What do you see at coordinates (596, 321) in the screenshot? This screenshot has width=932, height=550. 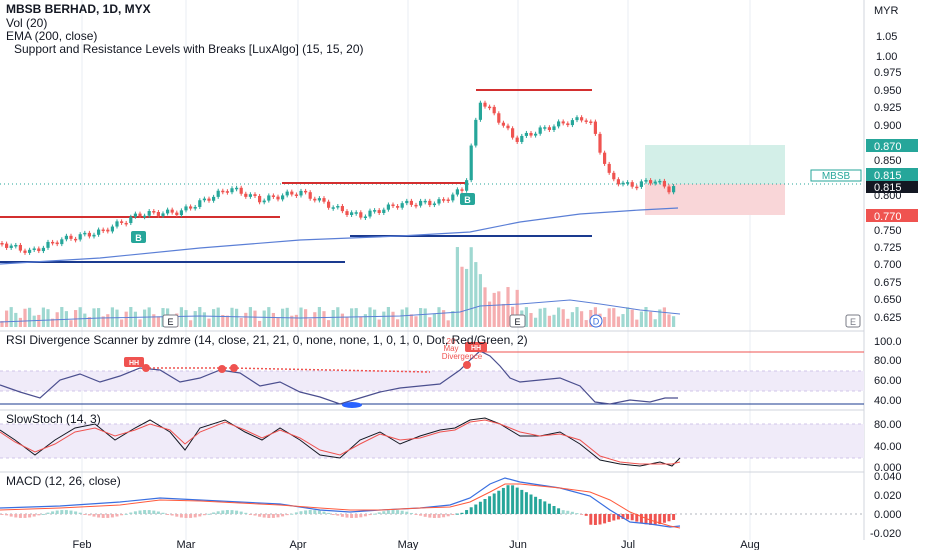 I see `dividend-marker: D` at bounding box center [596, 321].